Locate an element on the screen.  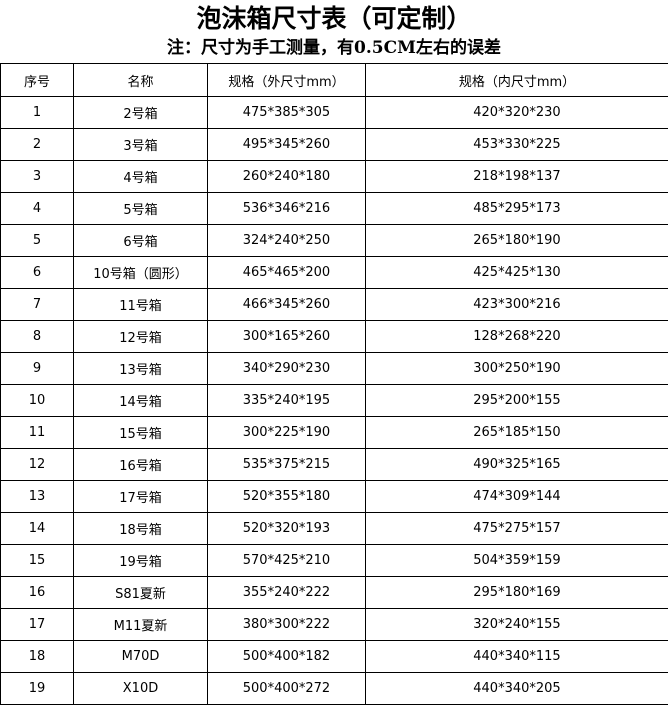
cell-outer-size: 536*346*216 is located at coordinates (286, 208).